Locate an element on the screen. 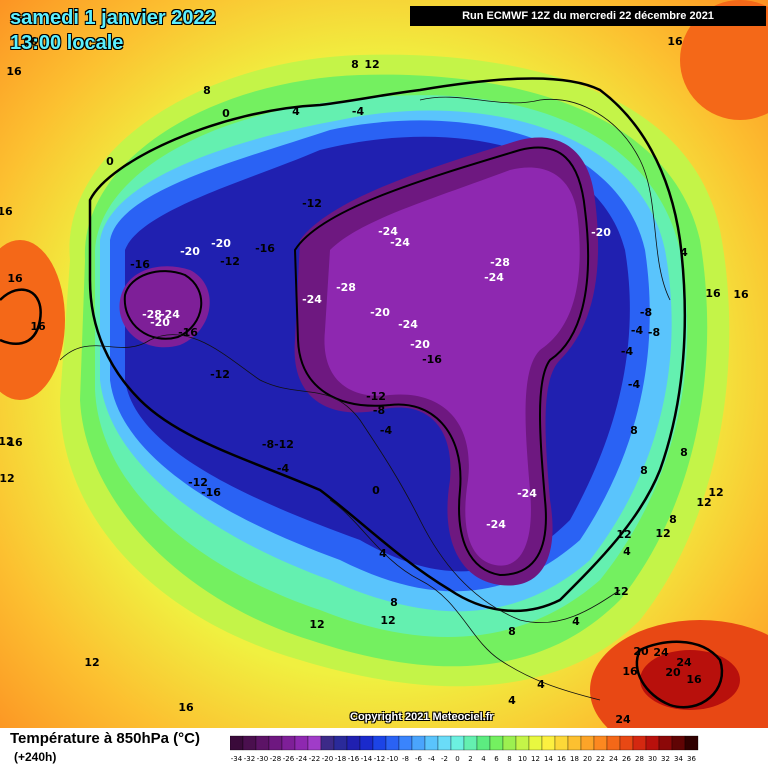 This screenshot has height=772, width=768. isotherm-label: 24 is located at coordinates (684, 662).